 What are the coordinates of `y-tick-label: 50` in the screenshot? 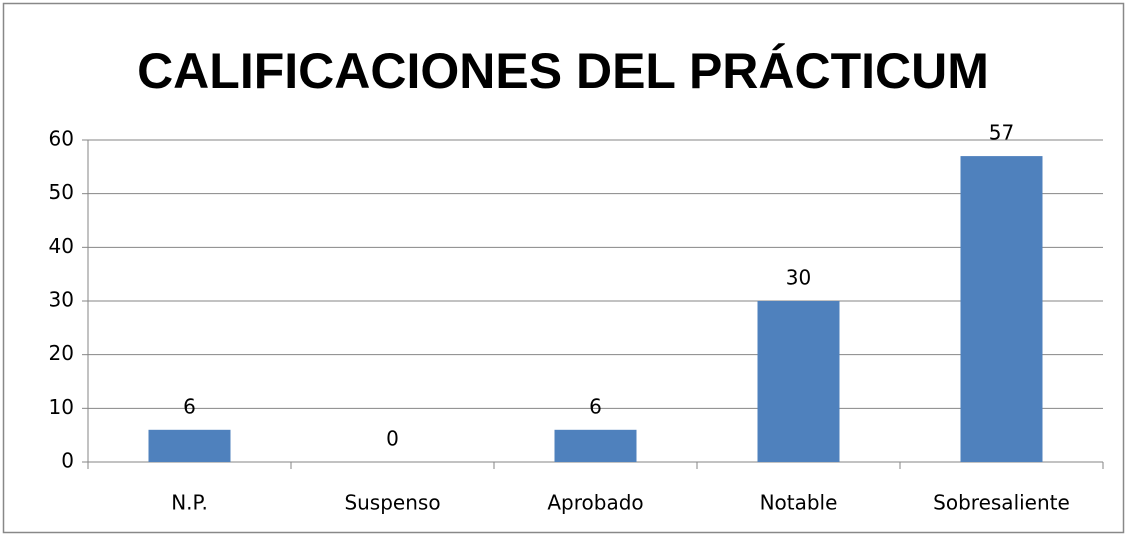 It's located at (61, 192).